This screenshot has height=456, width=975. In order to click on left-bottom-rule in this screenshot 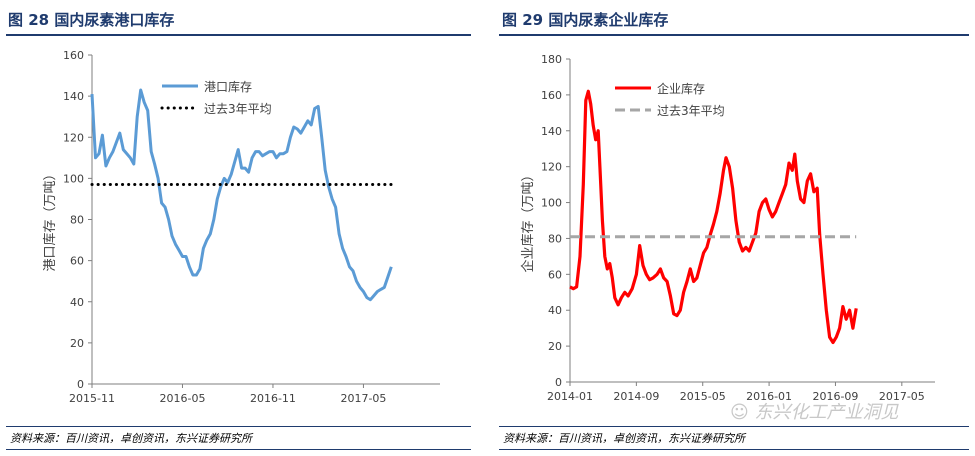, I will do `click(238, 449)`.